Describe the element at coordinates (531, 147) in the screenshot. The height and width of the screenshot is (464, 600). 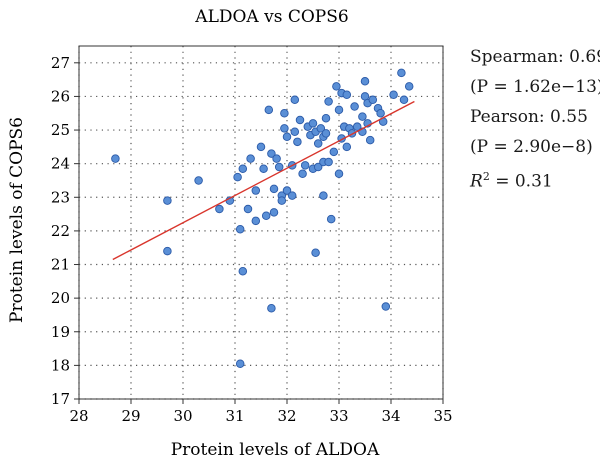
I see `pearson-p-text: (P = 2.90e−8)` at that location.